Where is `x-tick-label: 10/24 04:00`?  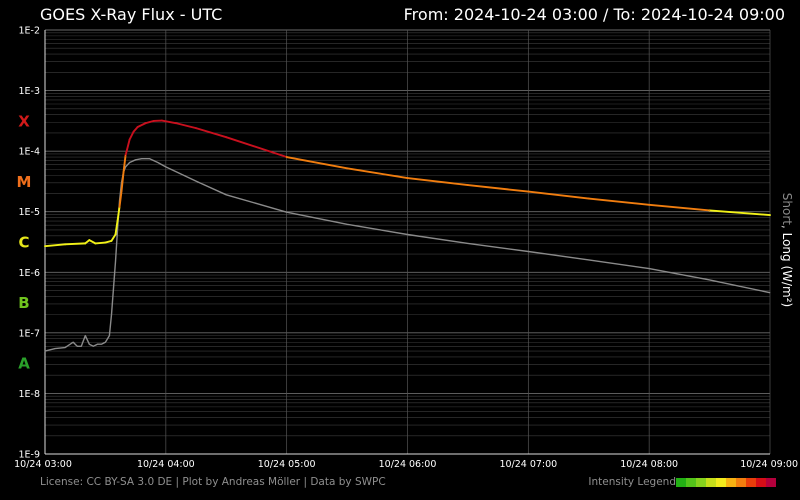
x-tick-label: 10/24 04:00 is located at coordinates (166, 464).